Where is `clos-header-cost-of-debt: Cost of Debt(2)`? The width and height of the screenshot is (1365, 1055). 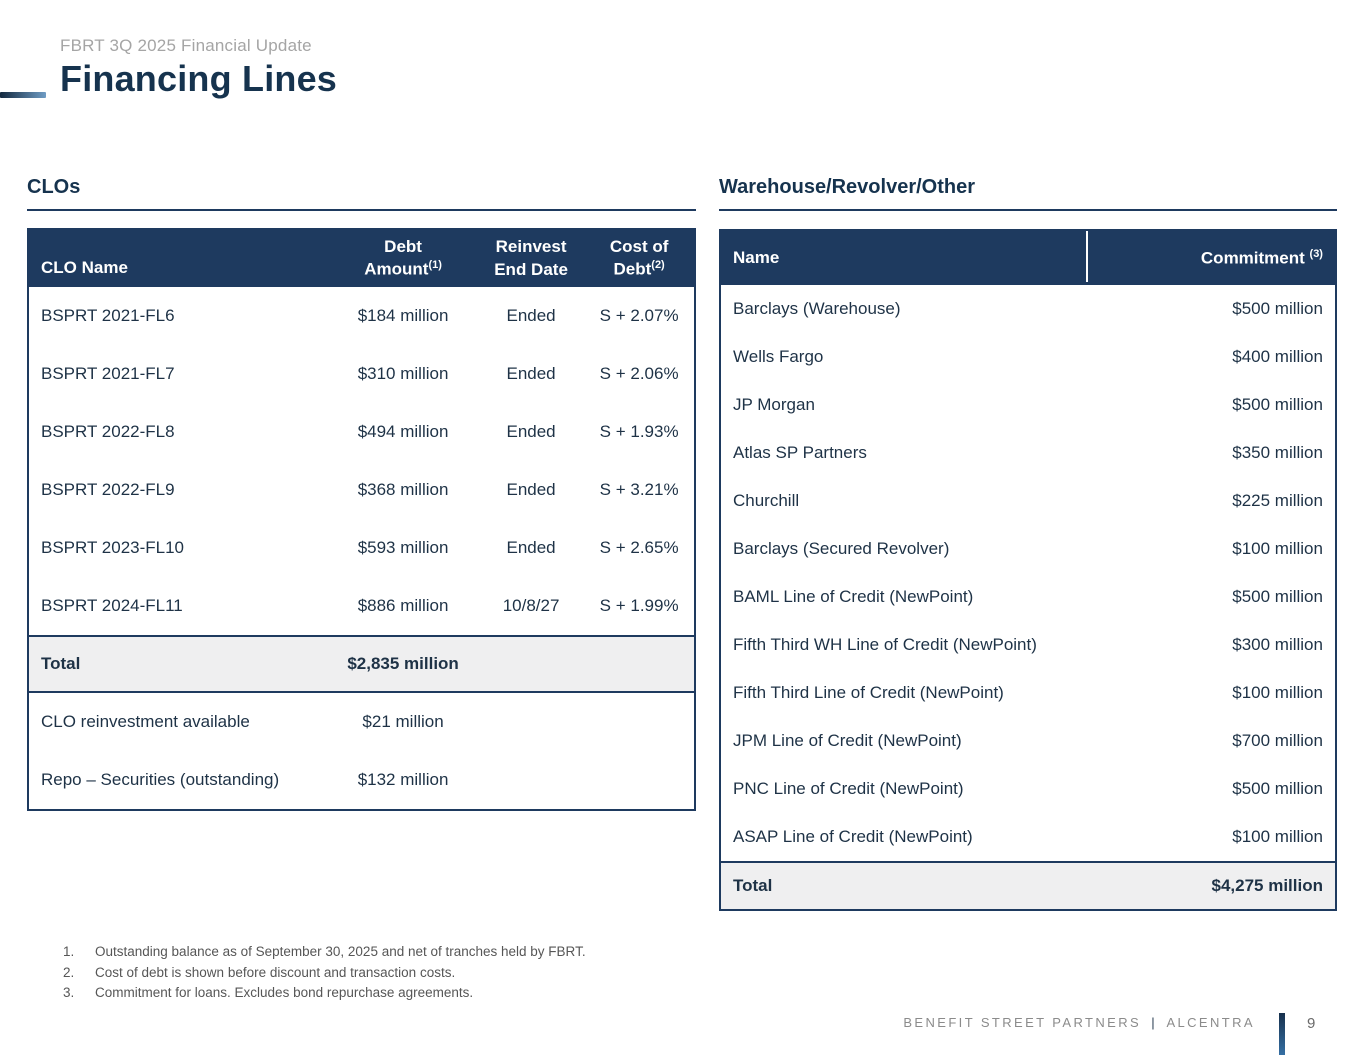 clos-header-cost-of-debt: Cost of Debt(2) is located at coordinates (639, 258).